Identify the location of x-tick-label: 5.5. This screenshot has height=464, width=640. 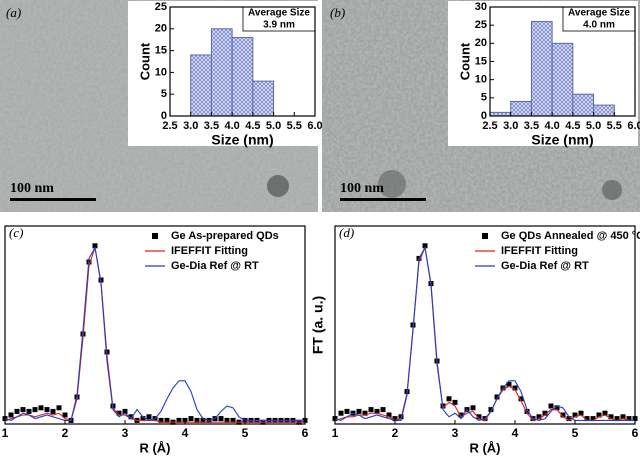
(614, 126).